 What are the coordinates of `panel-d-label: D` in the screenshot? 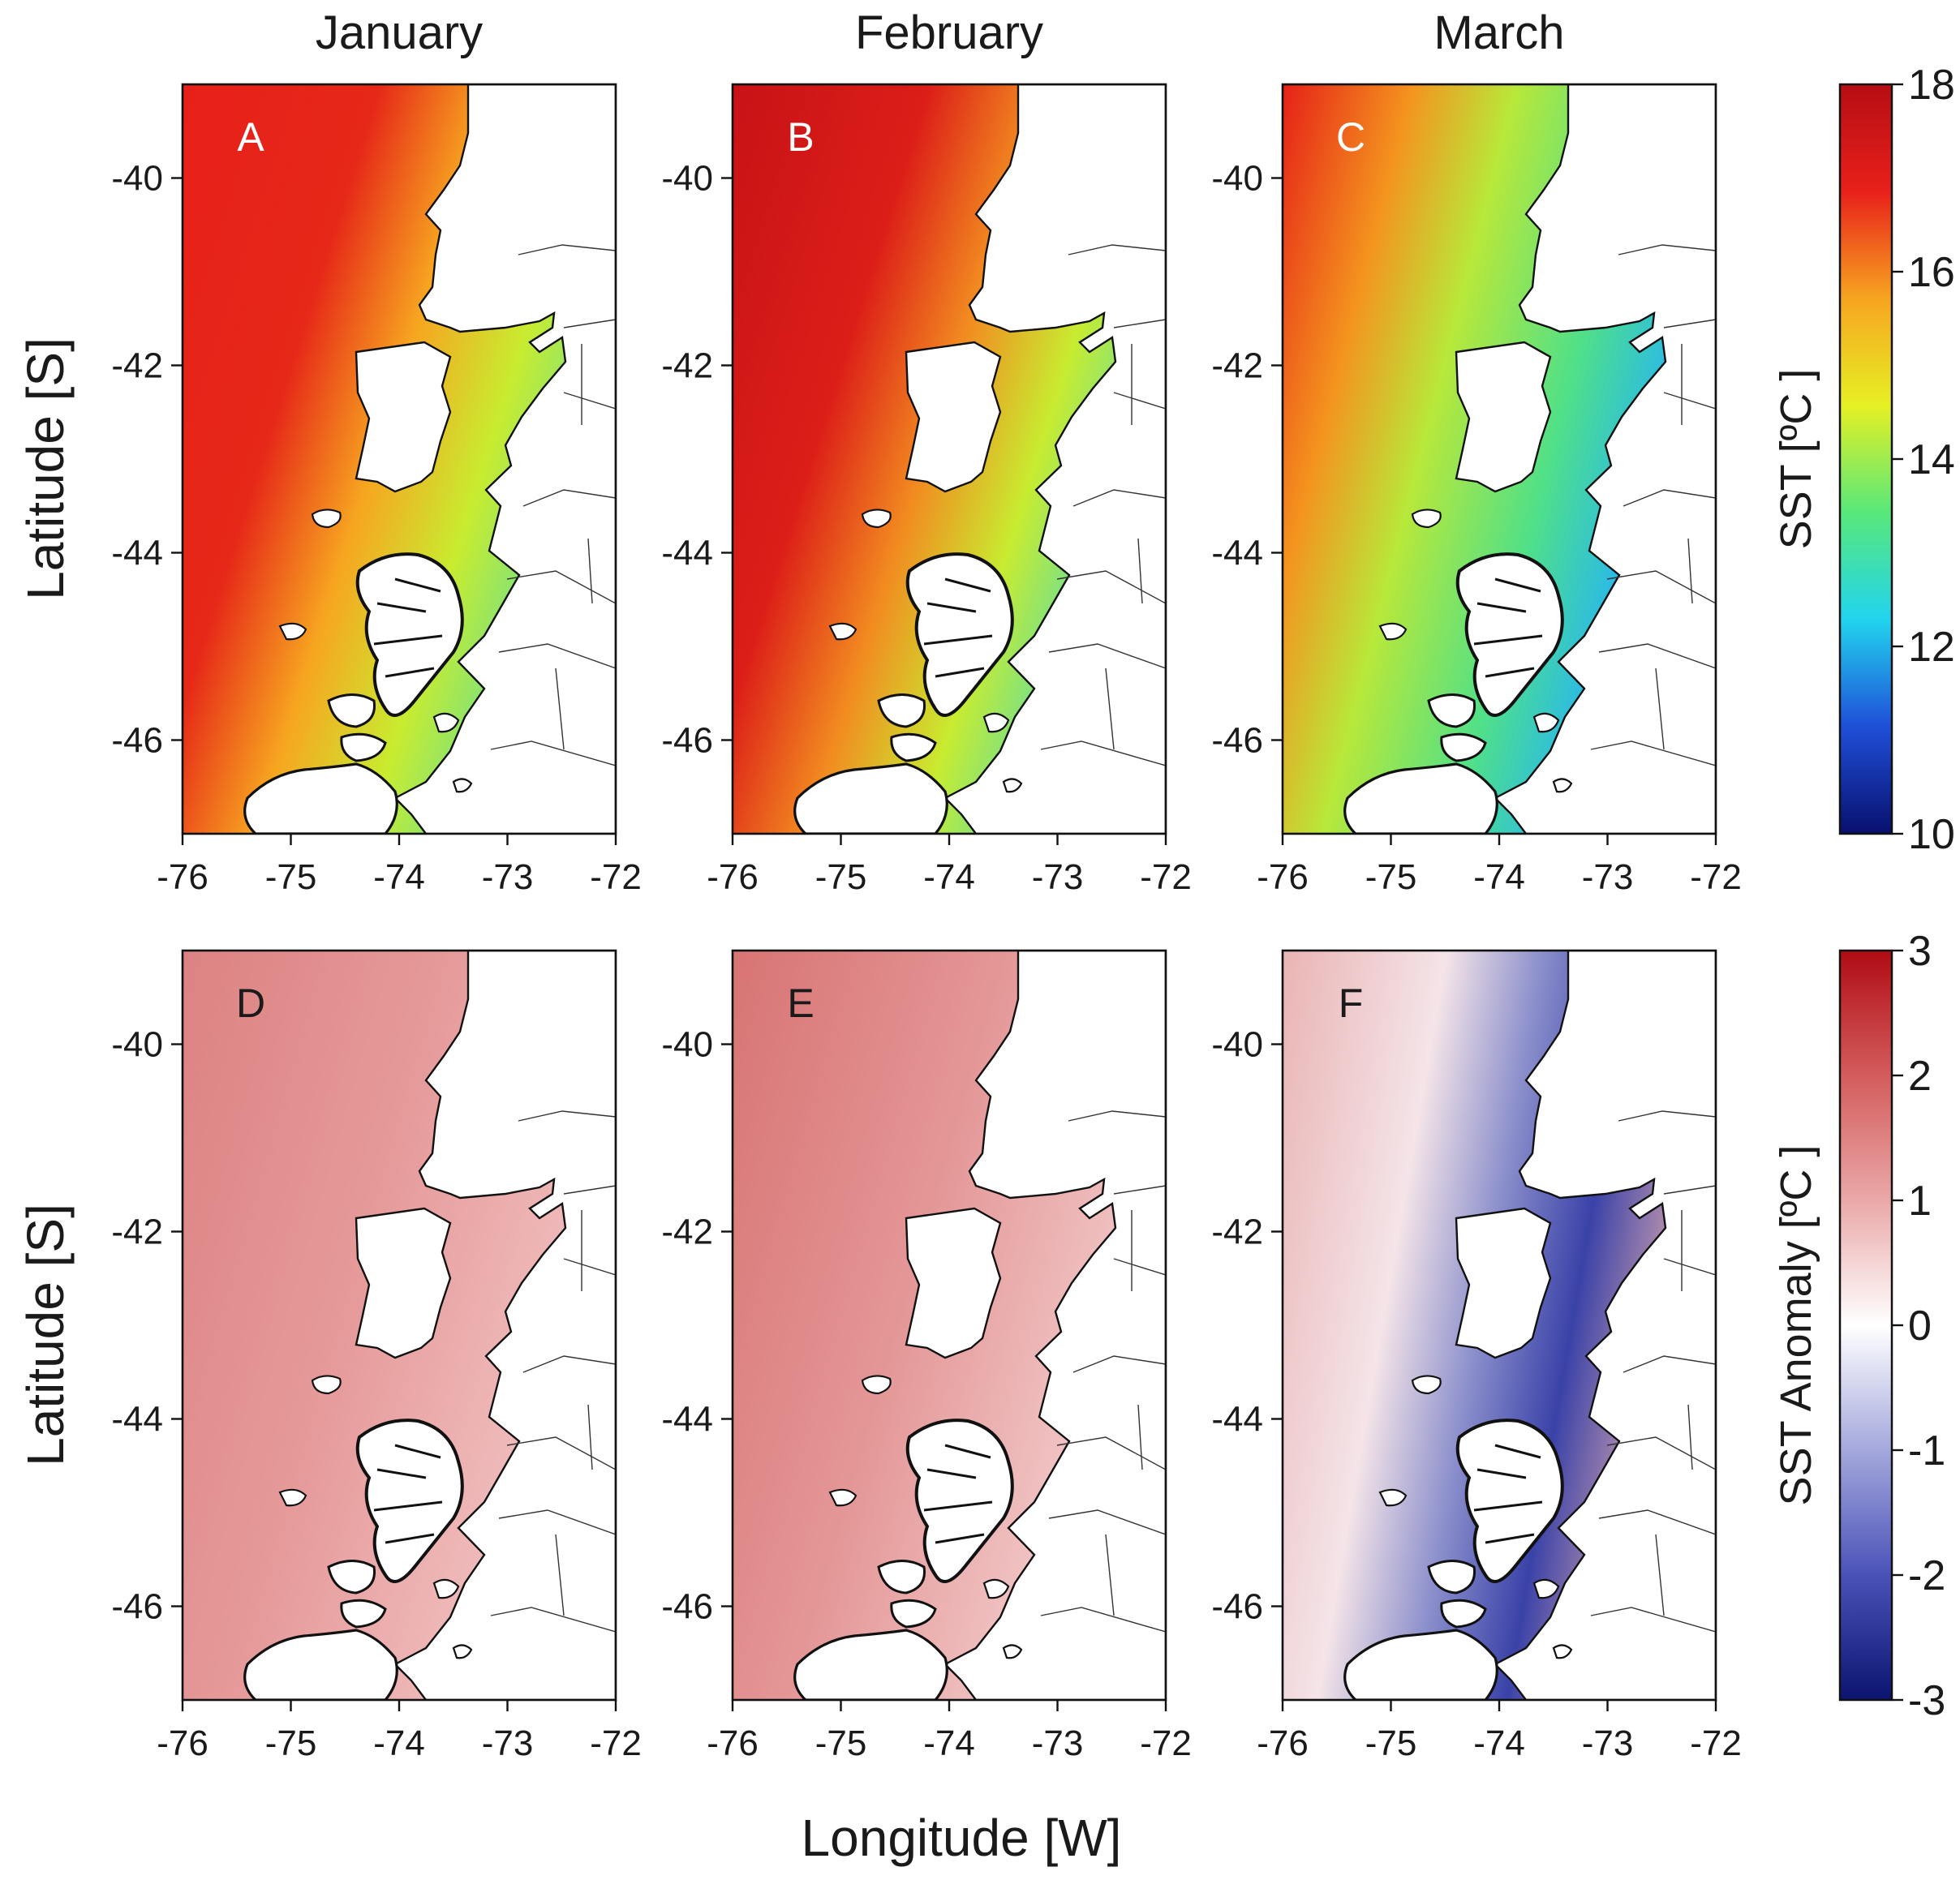 It's located at (250, 1003).